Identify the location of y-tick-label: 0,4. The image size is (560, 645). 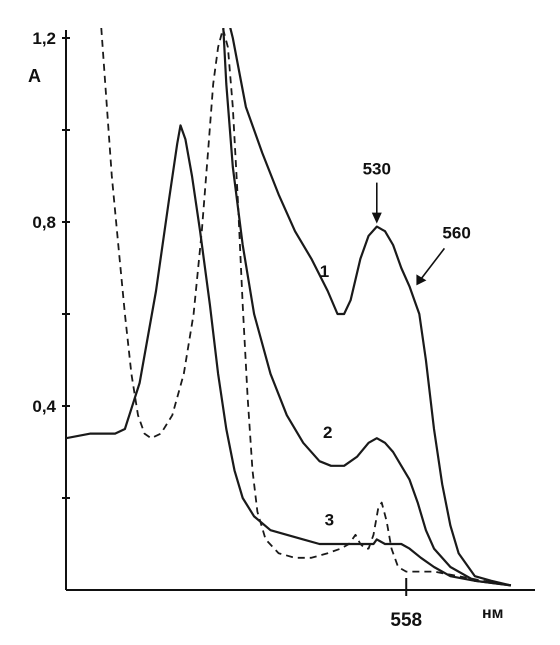
(44, 406).